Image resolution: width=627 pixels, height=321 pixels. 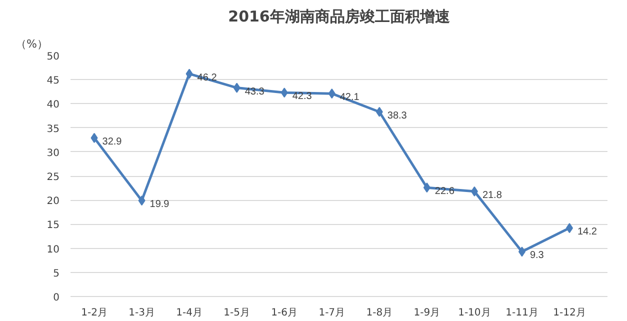 I want to click on data-label: 9.3, so click(x=537, y=256).